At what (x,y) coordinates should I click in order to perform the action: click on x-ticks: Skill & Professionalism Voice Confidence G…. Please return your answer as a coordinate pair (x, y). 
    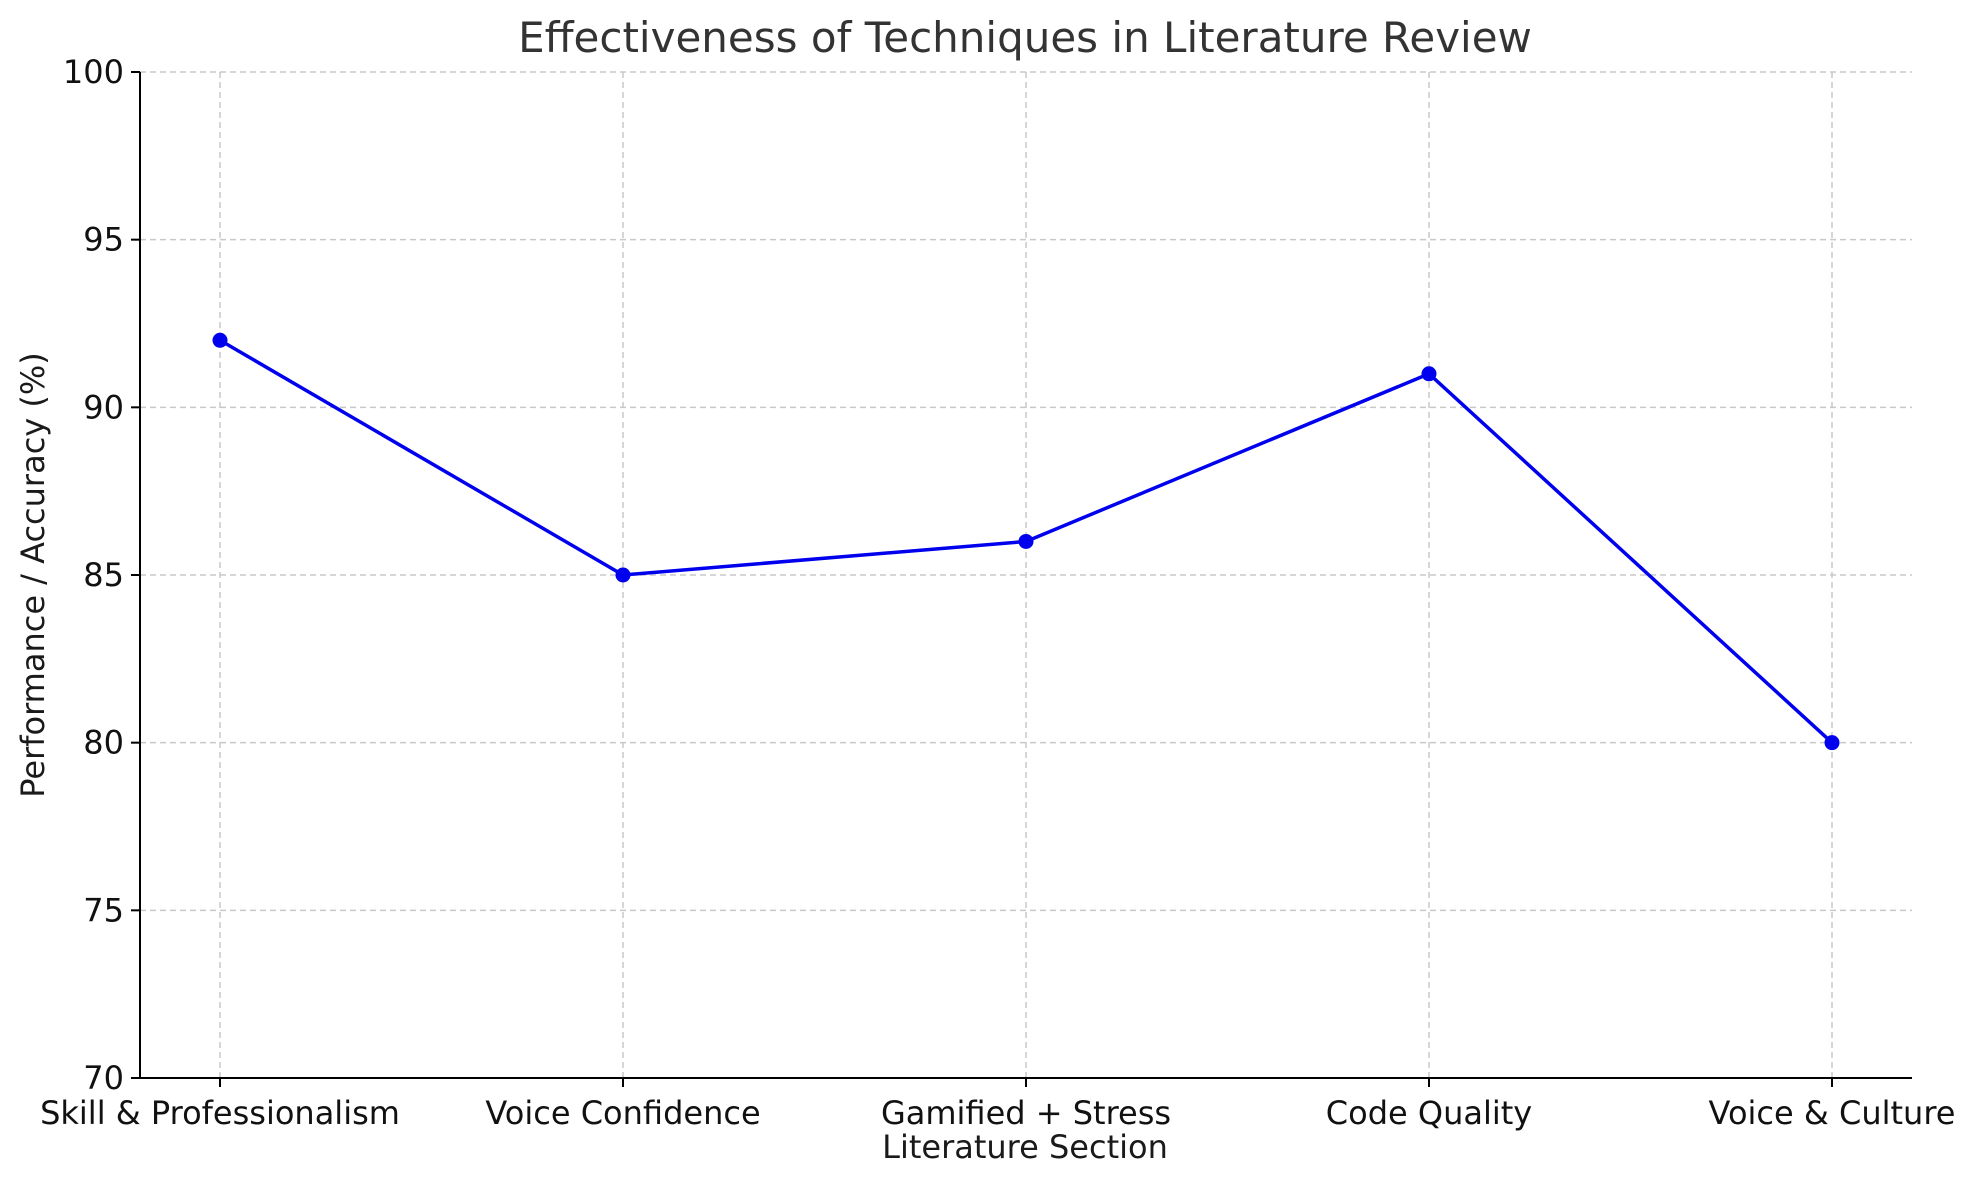
    Looking at the image, I should click on (997, 1105).